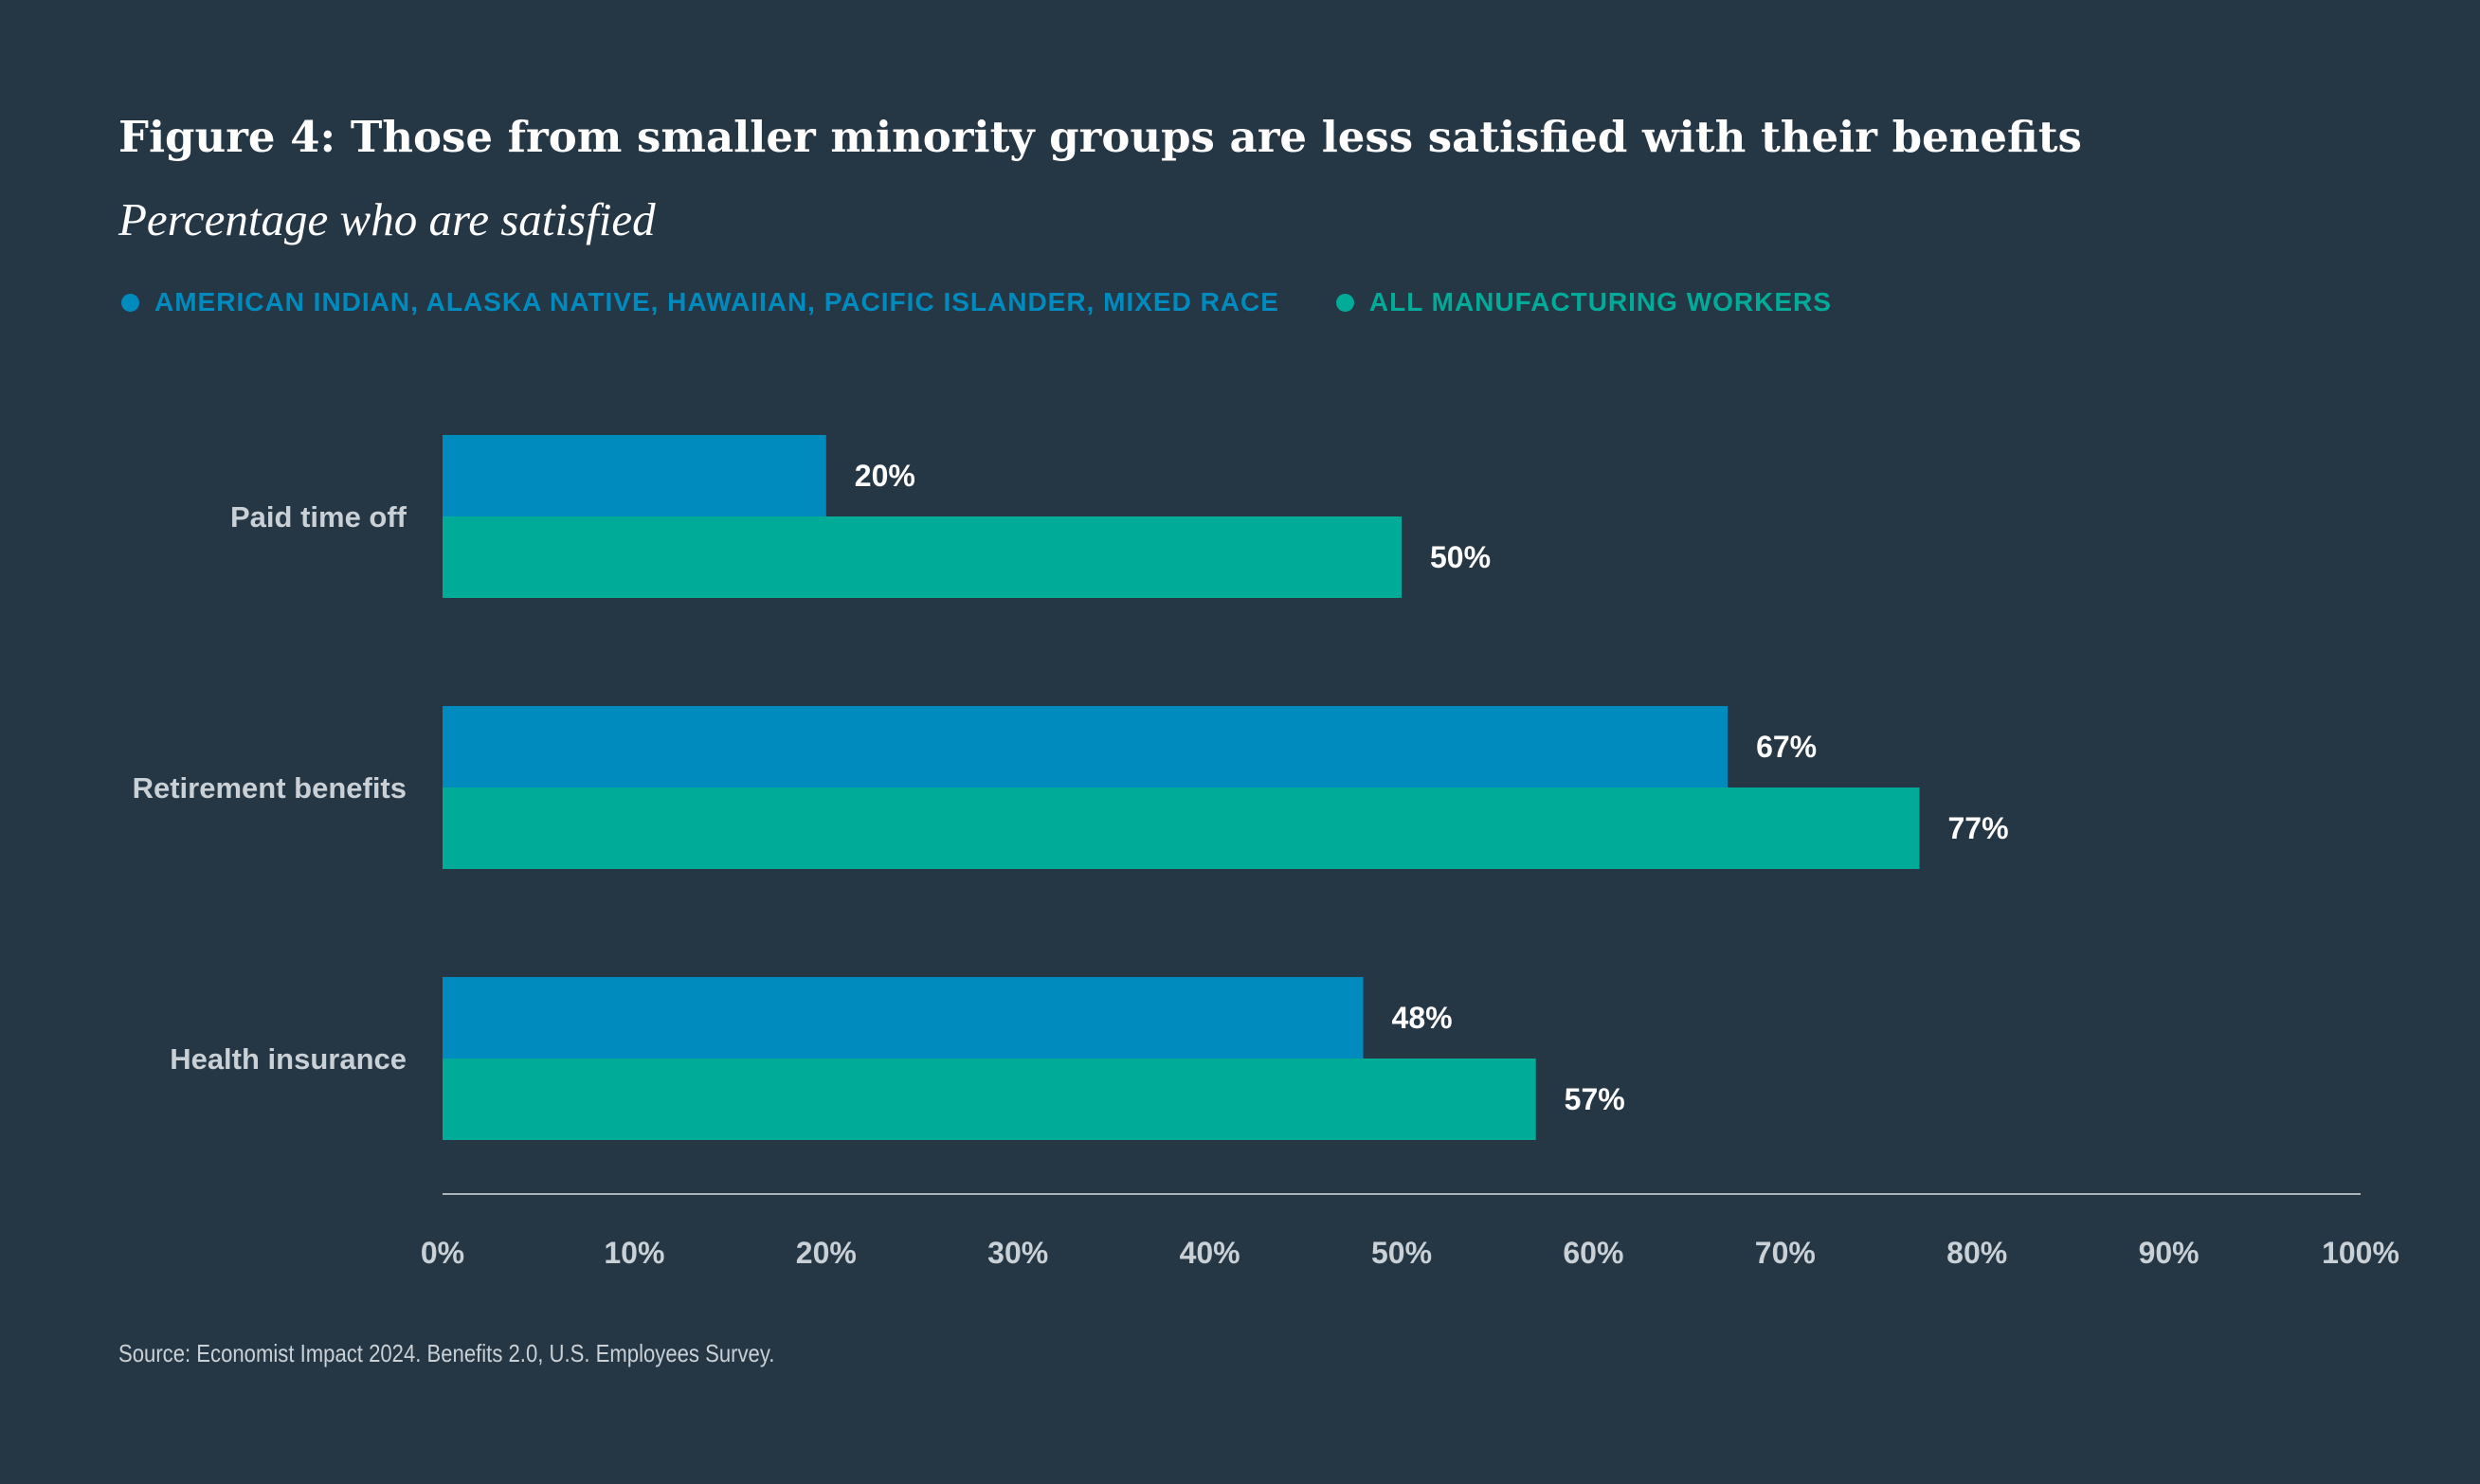 Image resolution: width=2480 pixels, height=1484 pixels. I want to click on x-tick-label: 60%, so click(1593, 1253).